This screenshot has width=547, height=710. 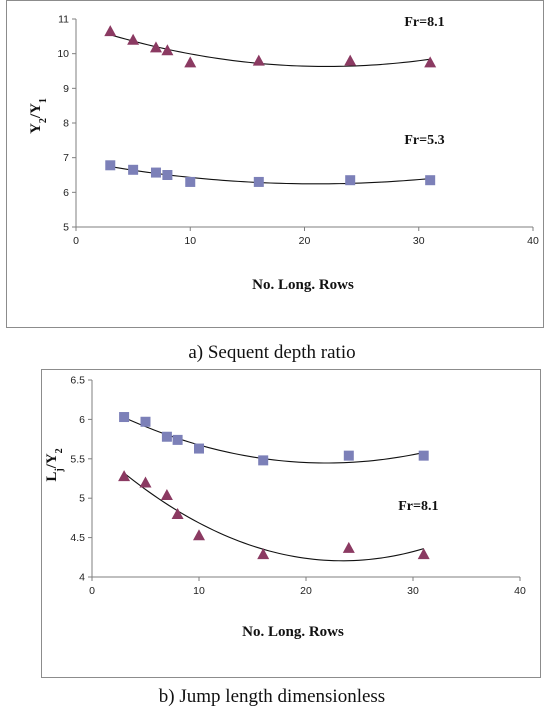 What do you see at coordinates (82, 499) in the screenshot?
I see `panel-b-y-tick-label: 5` at bounding box center [82, 499].